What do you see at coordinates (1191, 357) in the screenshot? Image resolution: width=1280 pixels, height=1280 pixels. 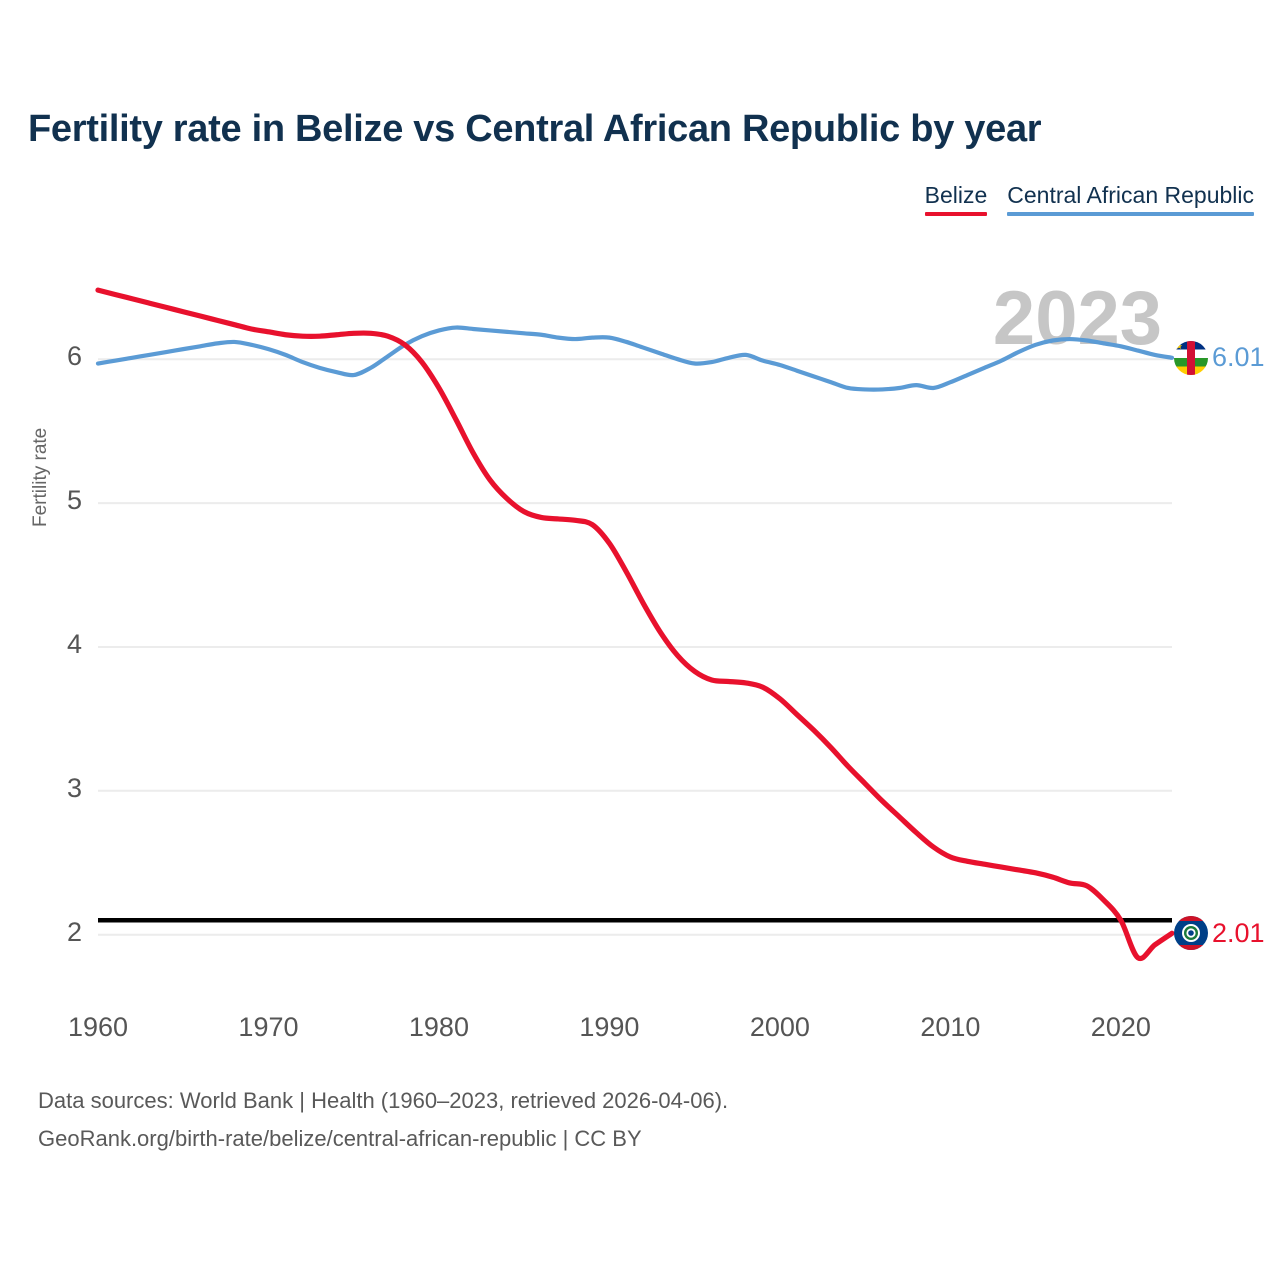 I see `central-african-republic-flag-icon` at bounding box center [1191, 357].